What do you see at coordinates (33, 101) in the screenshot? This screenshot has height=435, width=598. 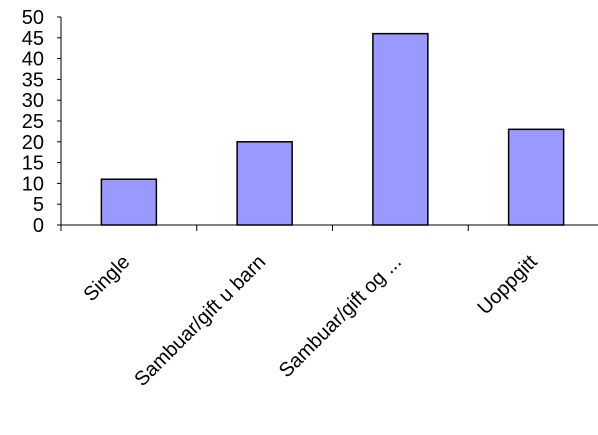 I see `y-tick-label: 30` at bounding box center [33, 101].